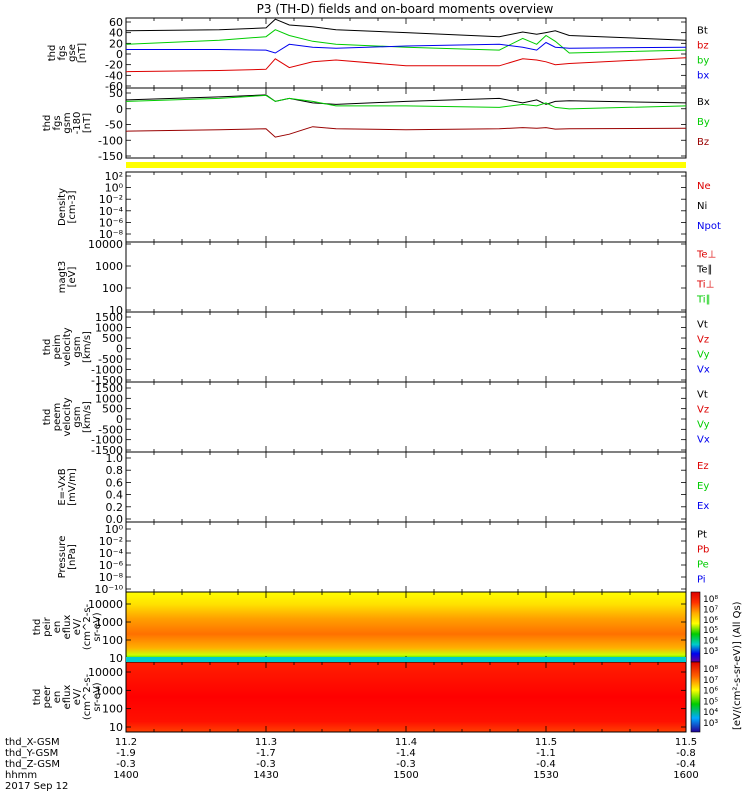  What do you see at coordinates (62, 207) in the screenshot?
I see `y-axis-label: Density` at bounding box center [62, 207].